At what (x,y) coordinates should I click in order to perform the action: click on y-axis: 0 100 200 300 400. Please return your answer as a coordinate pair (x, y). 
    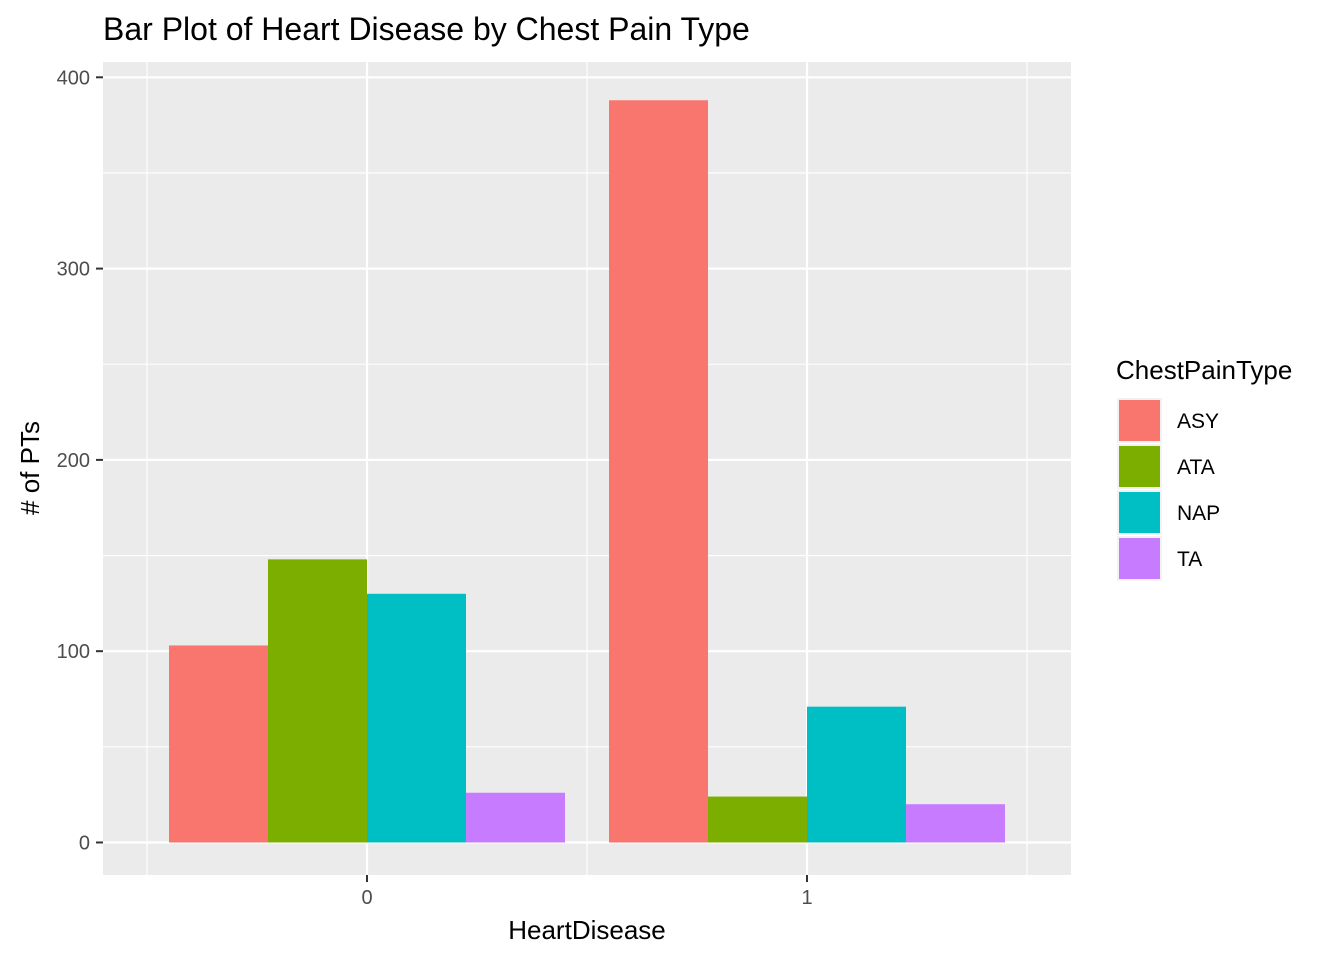
    Looking at the image, I should click on (80, 460).